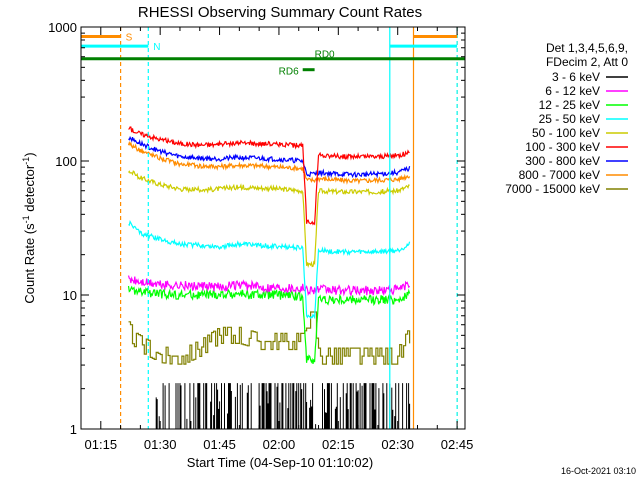  What do you see at coordinates (280, 462) in the screenshot?
I see `x-axis-label: Start Time (04-Sep-10 01:10:02)` at bounding box center [280, 462].